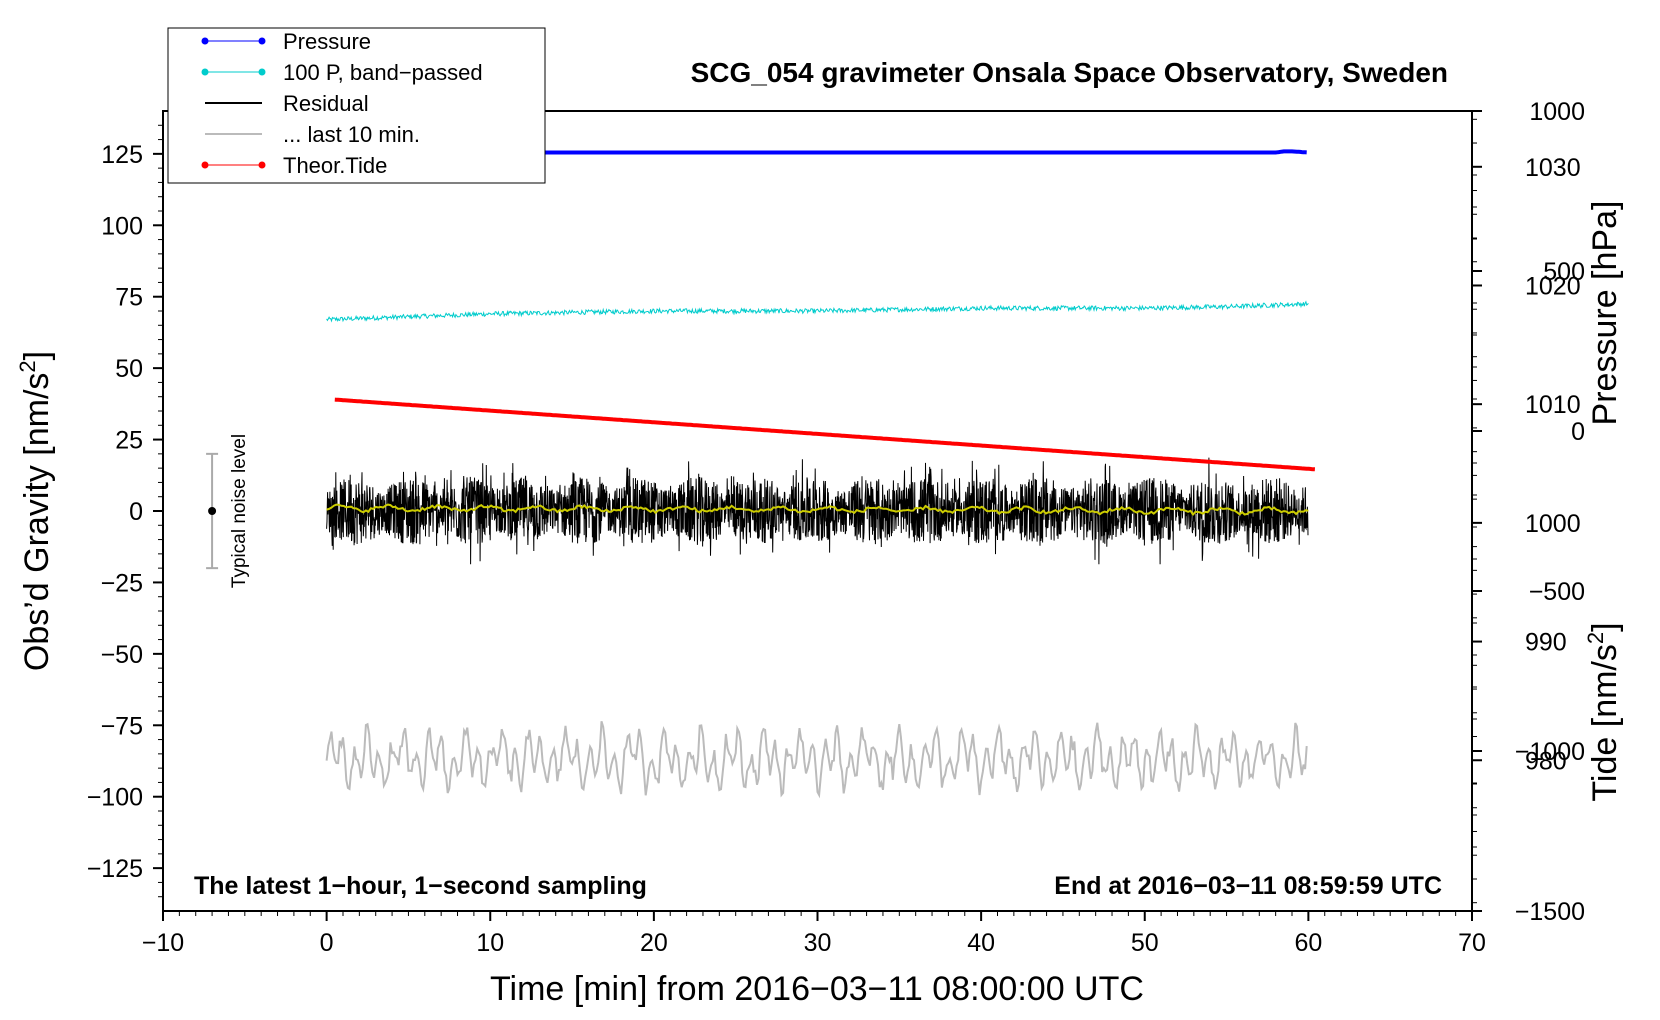  Describe the element at coordinates (1546, 643) in the screenshot. I see `pressure-tick-label-4: 990` at that location.